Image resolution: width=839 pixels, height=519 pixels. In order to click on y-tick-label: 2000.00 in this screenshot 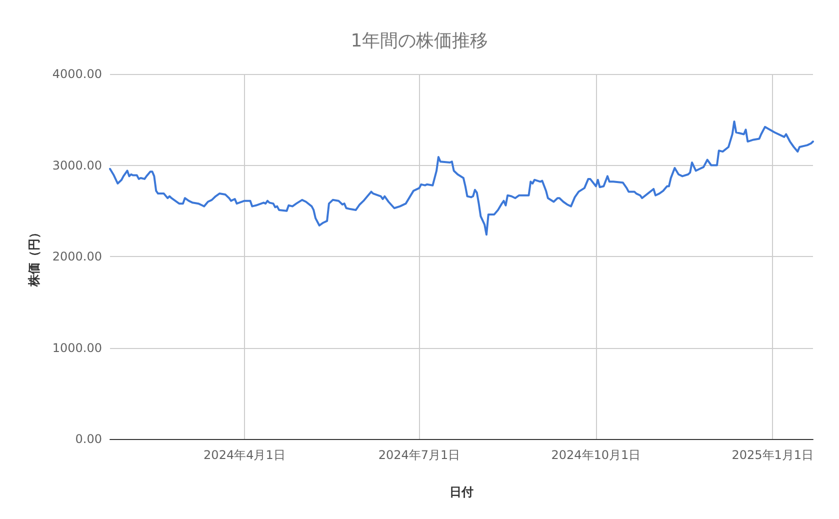, I will do `click(77, 257)`.